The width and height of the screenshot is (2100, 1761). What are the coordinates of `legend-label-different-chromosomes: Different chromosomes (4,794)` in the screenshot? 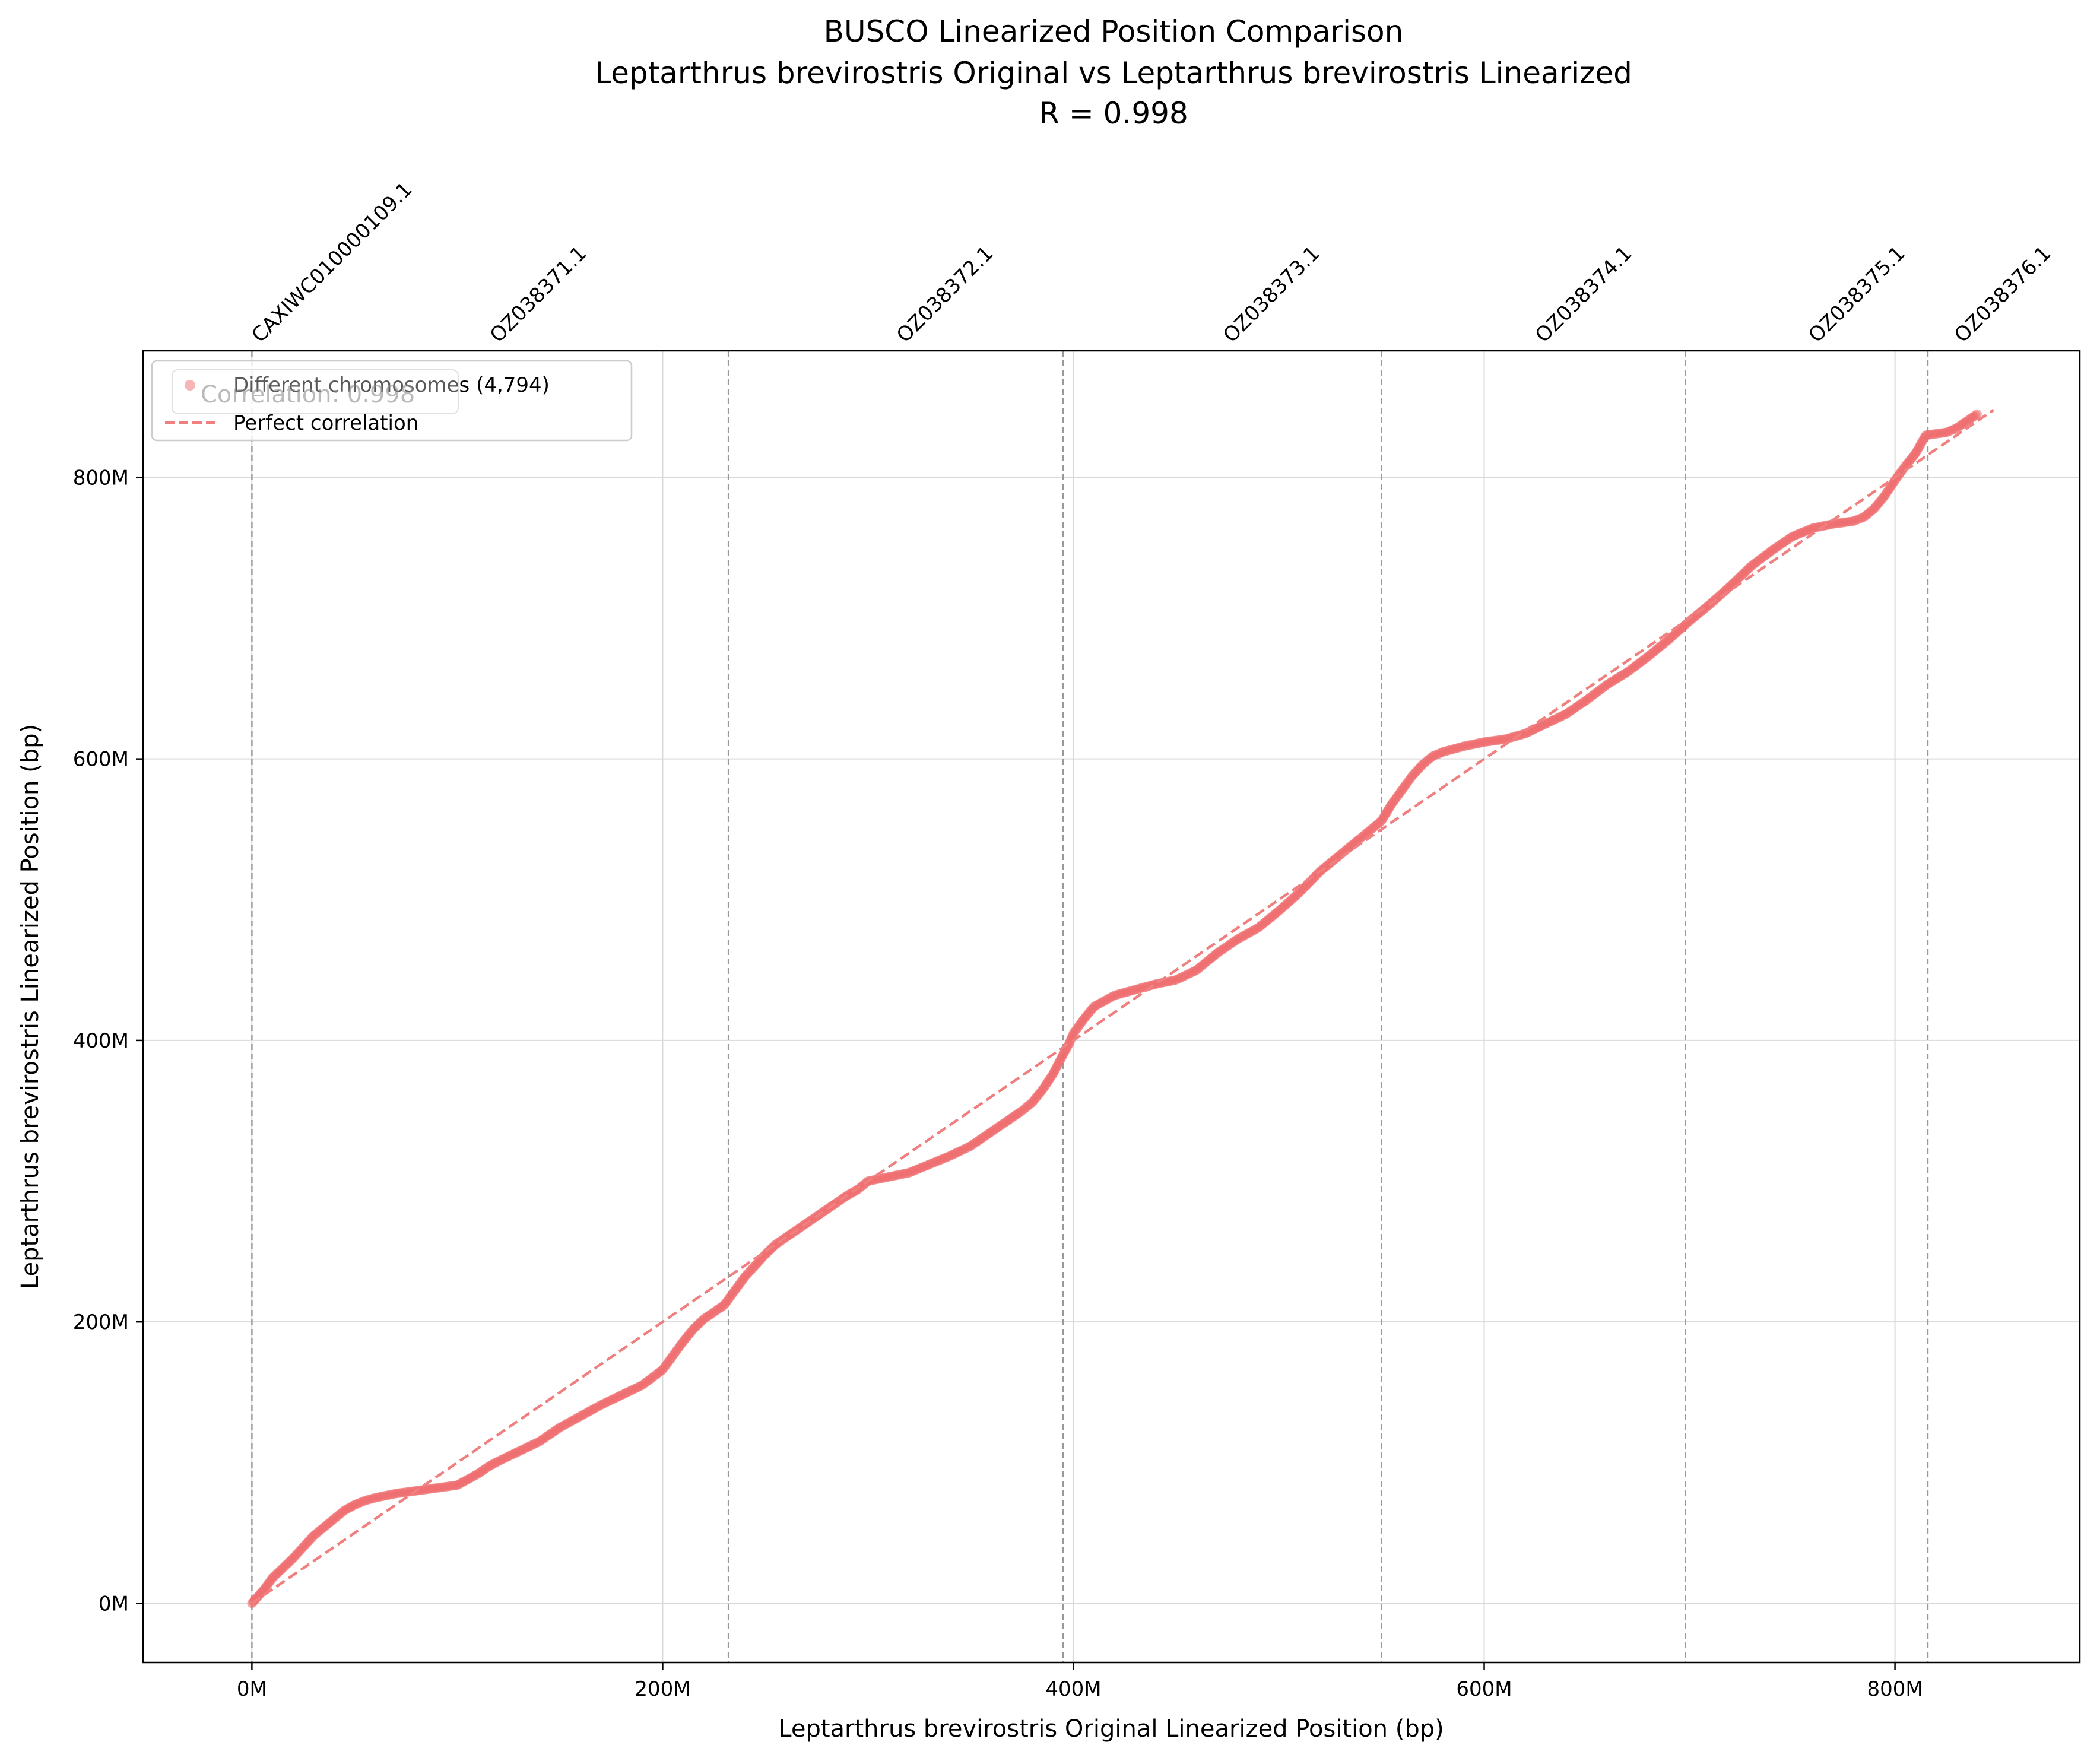 It's located at (391, 385).